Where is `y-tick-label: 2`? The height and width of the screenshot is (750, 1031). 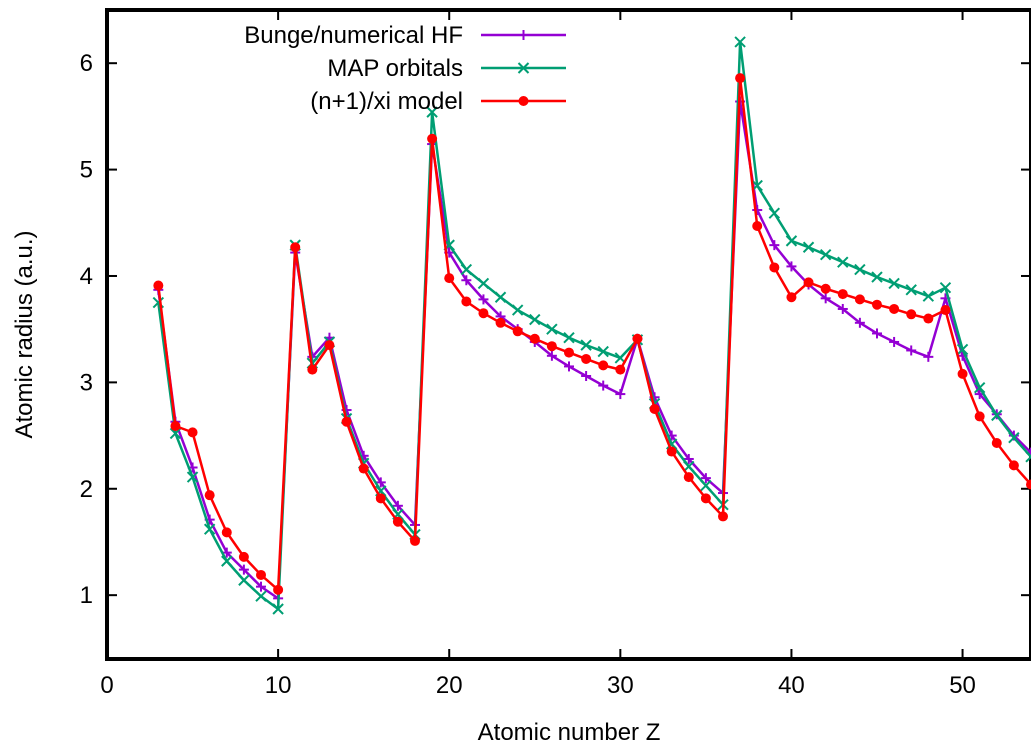 y-tick-label: 2 is located at coordinates (86, 489).